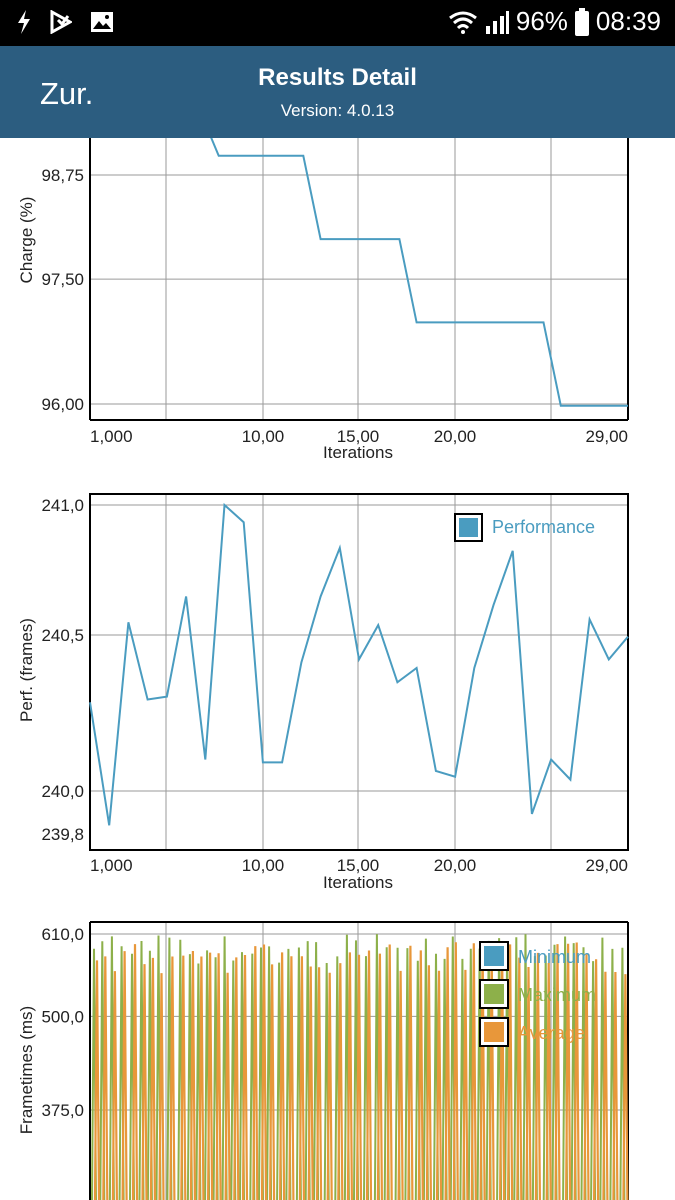 The width and height of the screenshot is (675, 1200). I want to click on cast-icon, so click(61, 22).